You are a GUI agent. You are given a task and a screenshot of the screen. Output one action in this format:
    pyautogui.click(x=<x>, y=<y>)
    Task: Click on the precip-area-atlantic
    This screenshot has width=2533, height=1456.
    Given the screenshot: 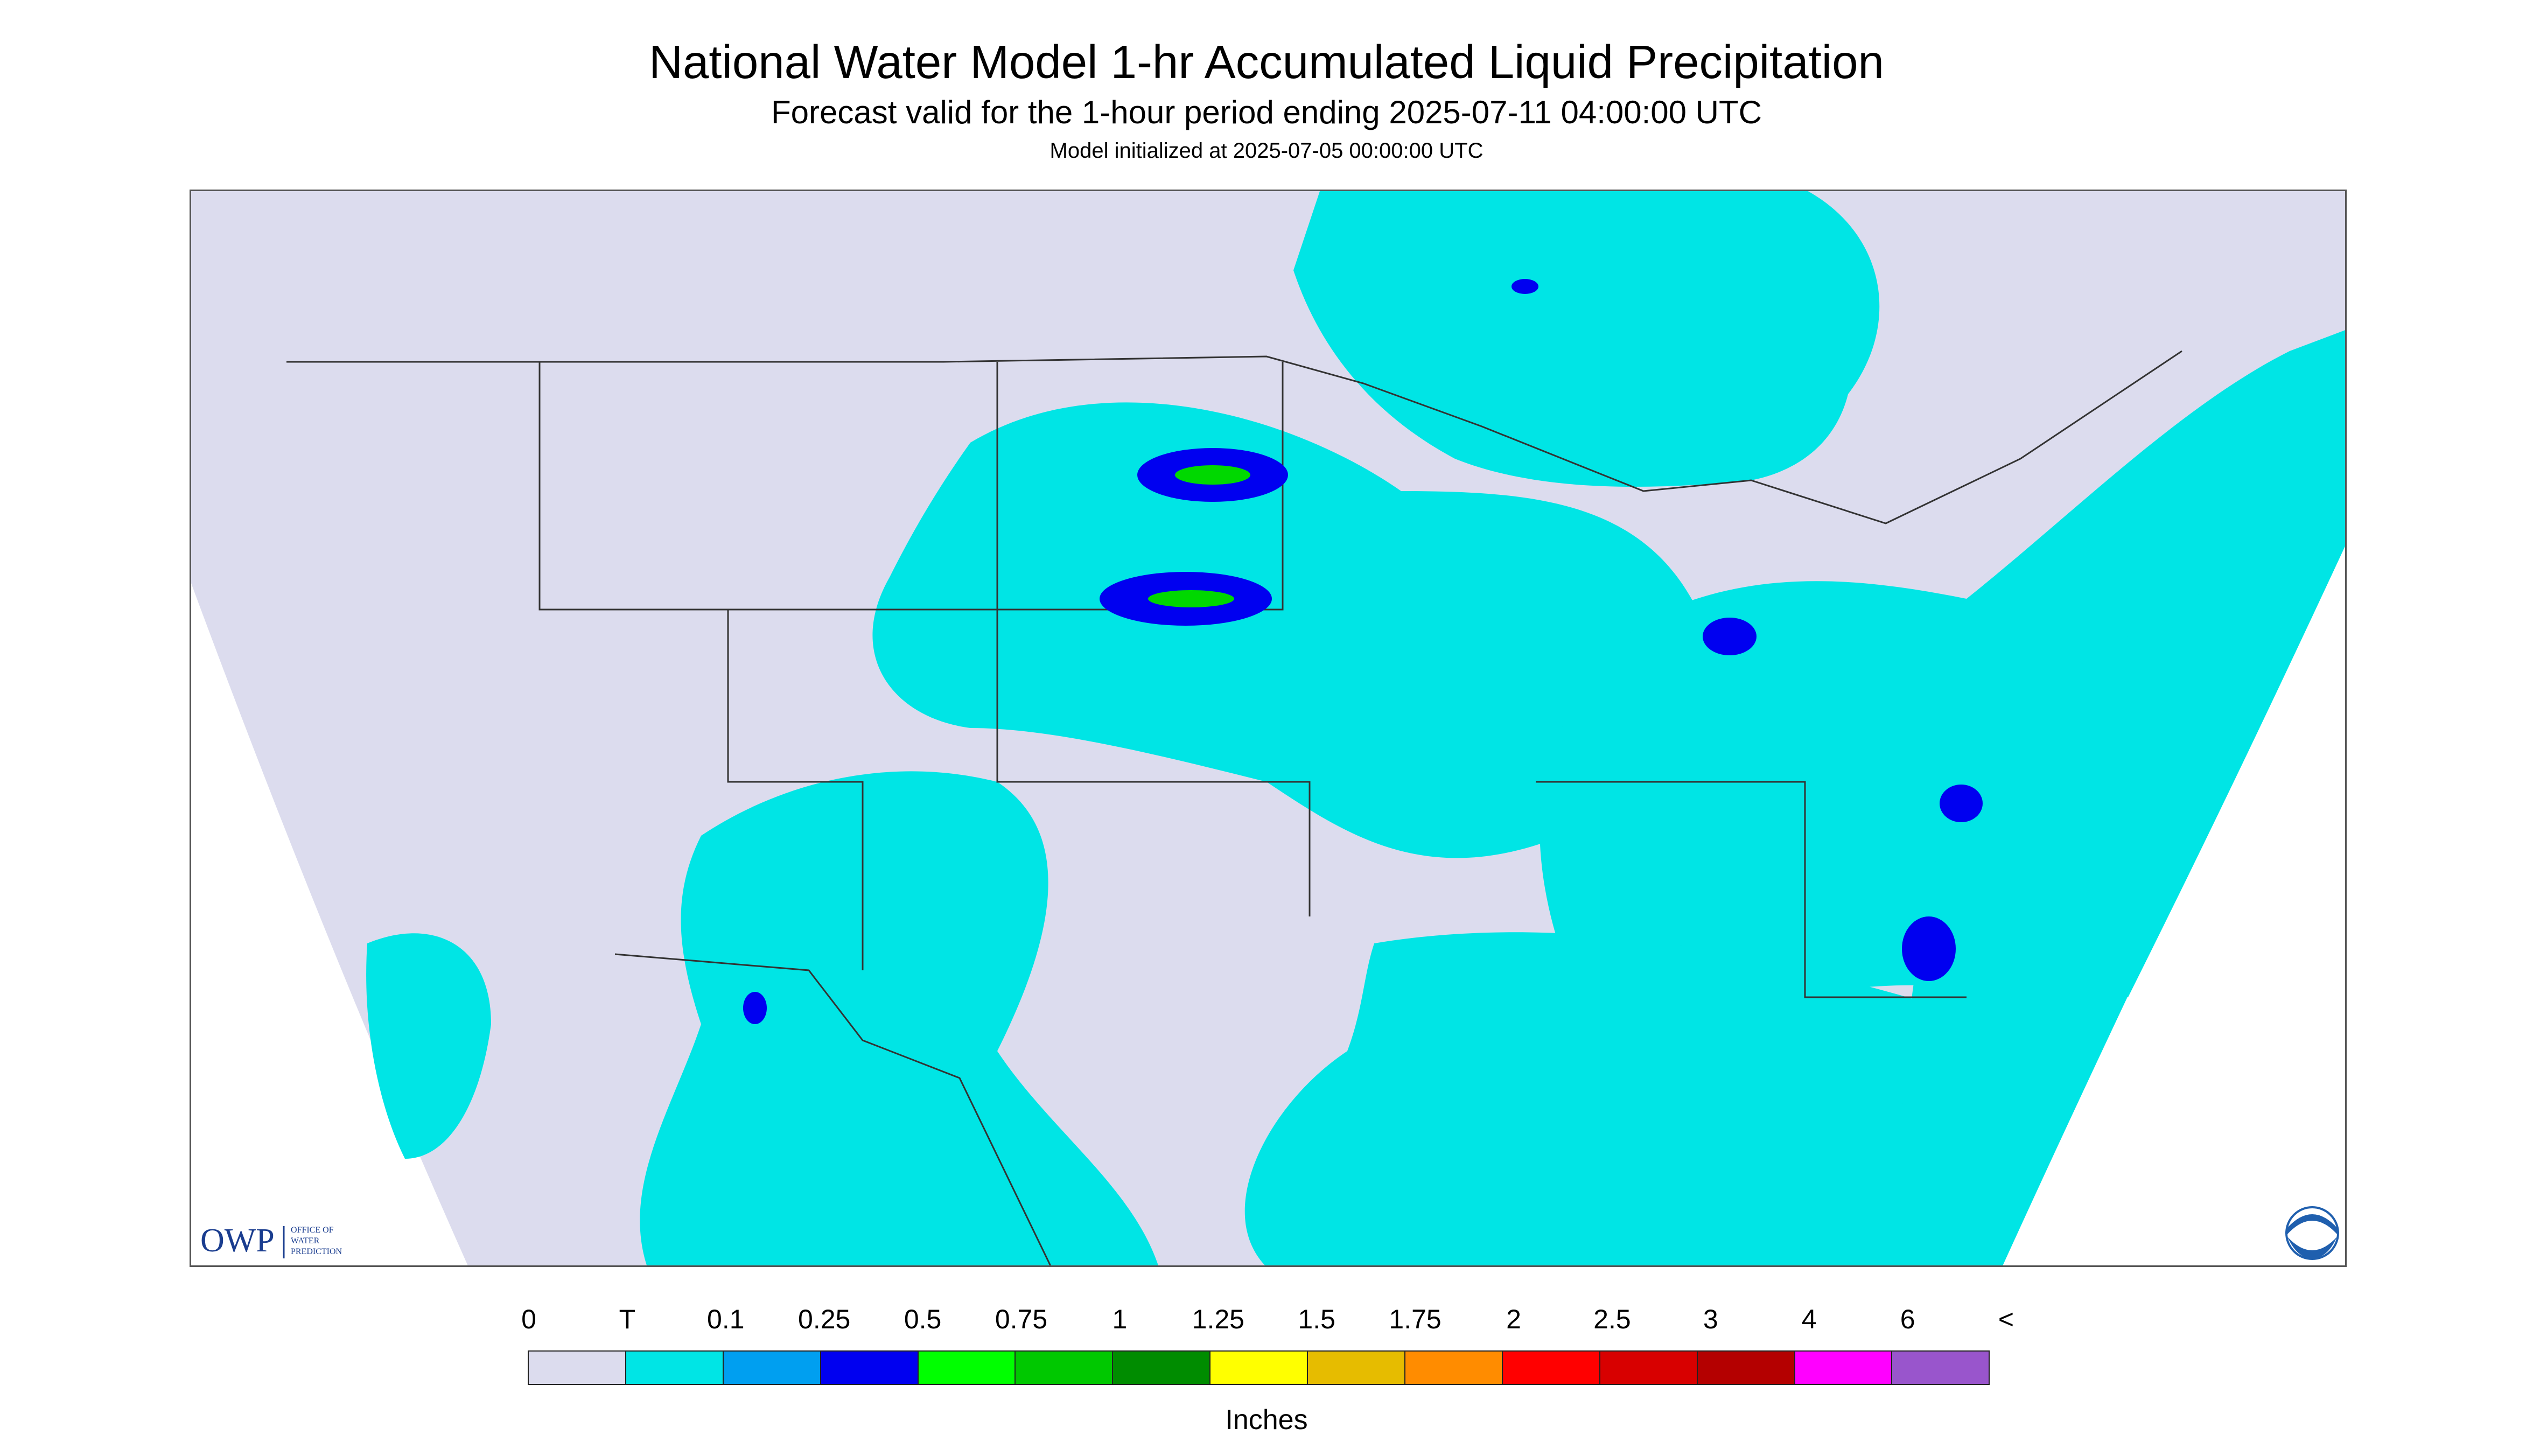 What is the action you would take?
    pyautogui.click(x=2124, y=890)
    